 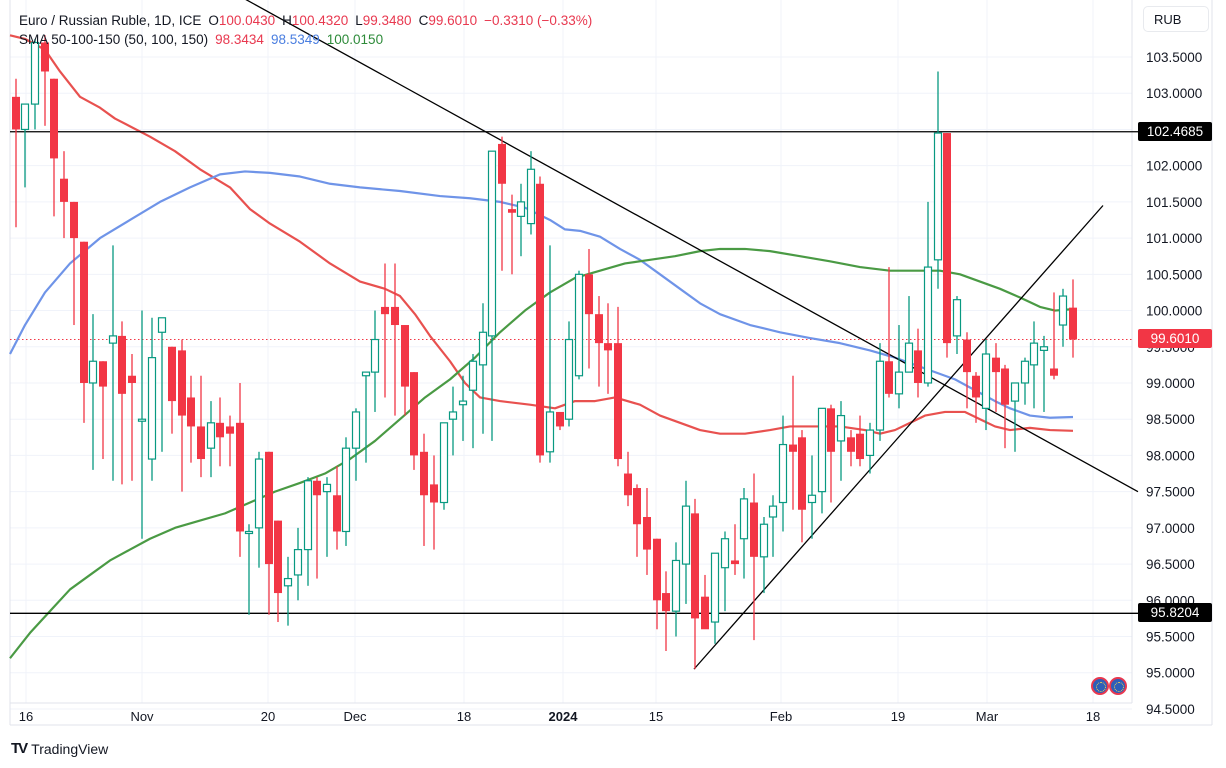 I want to click on time-tick: 18, so click(x=1093, y=716).